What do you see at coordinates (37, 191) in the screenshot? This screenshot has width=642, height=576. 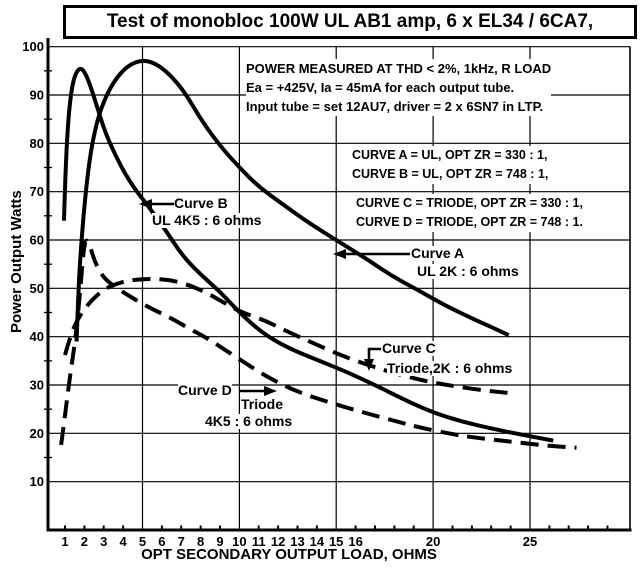 I see `y-tick-label-70: 70` at bounding box center [37, 191].